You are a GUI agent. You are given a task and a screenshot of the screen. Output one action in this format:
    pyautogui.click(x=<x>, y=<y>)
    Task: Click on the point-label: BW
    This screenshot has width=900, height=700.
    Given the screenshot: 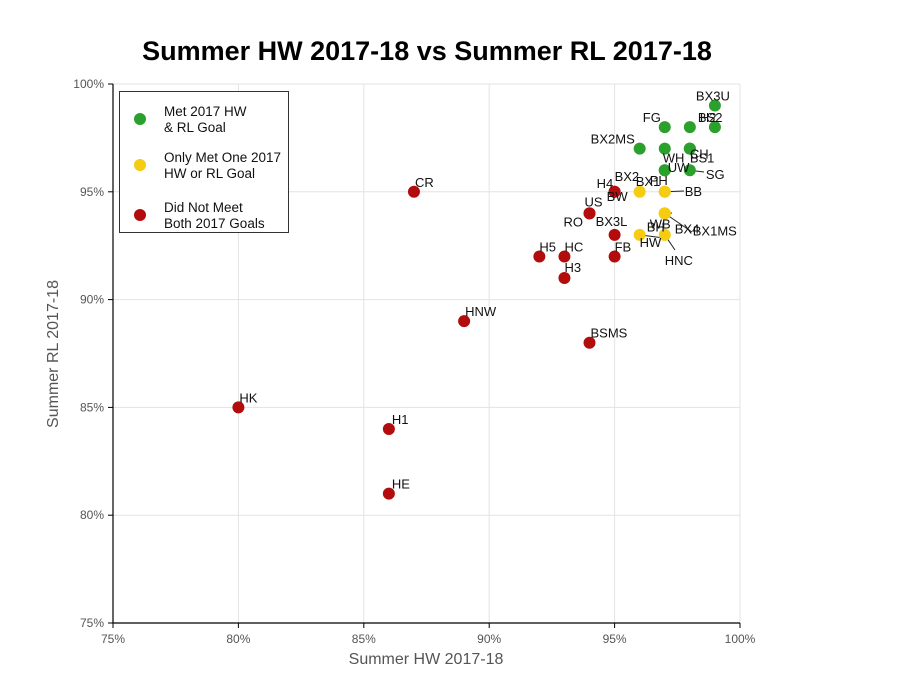 What is the action you would take?
    pyautogui.click(x=618, y=196)
    